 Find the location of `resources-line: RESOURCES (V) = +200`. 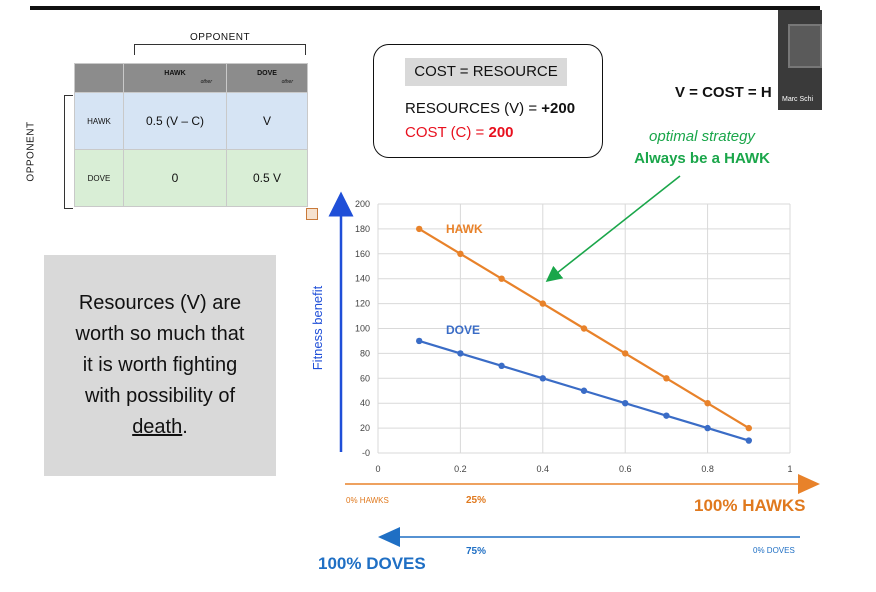

resources-line: RESOURCES (V) = +200 is located at coordinates (490, 108).